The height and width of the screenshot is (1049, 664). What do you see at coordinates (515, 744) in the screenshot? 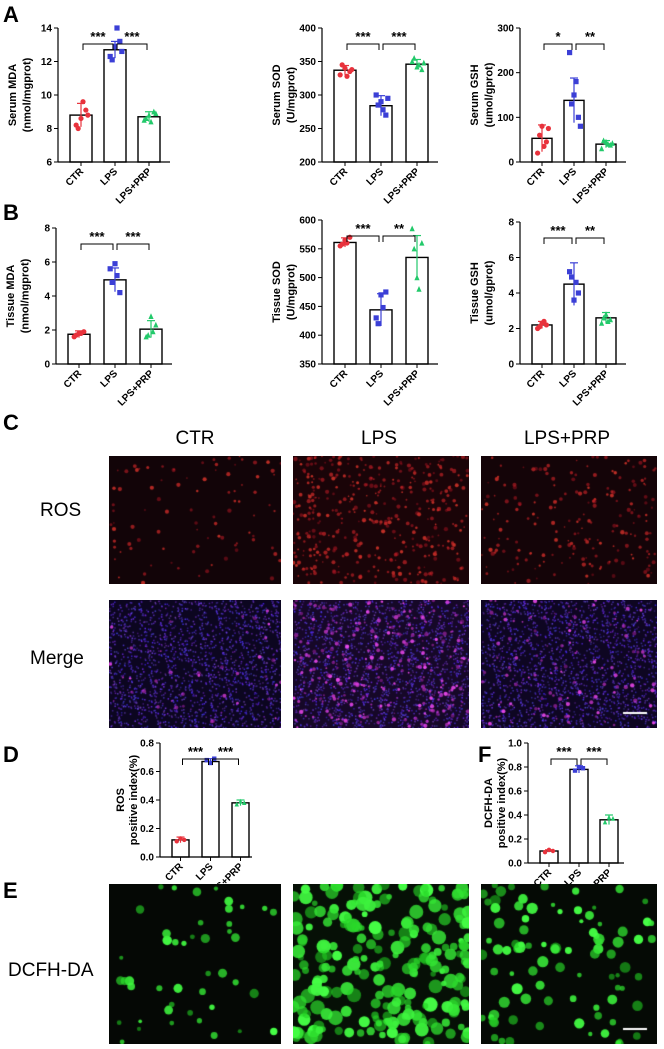
I see `y-tick-label: 1.0` at bounding box center [515, 744].